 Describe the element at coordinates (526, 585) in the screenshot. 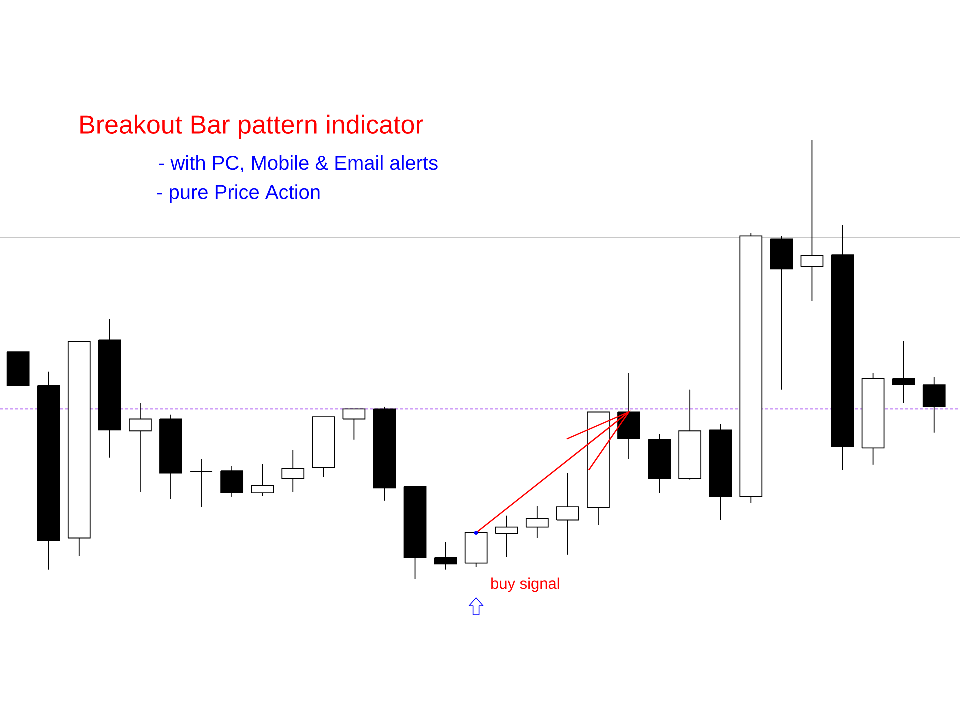

I see `annotation: buy signal` at that location.